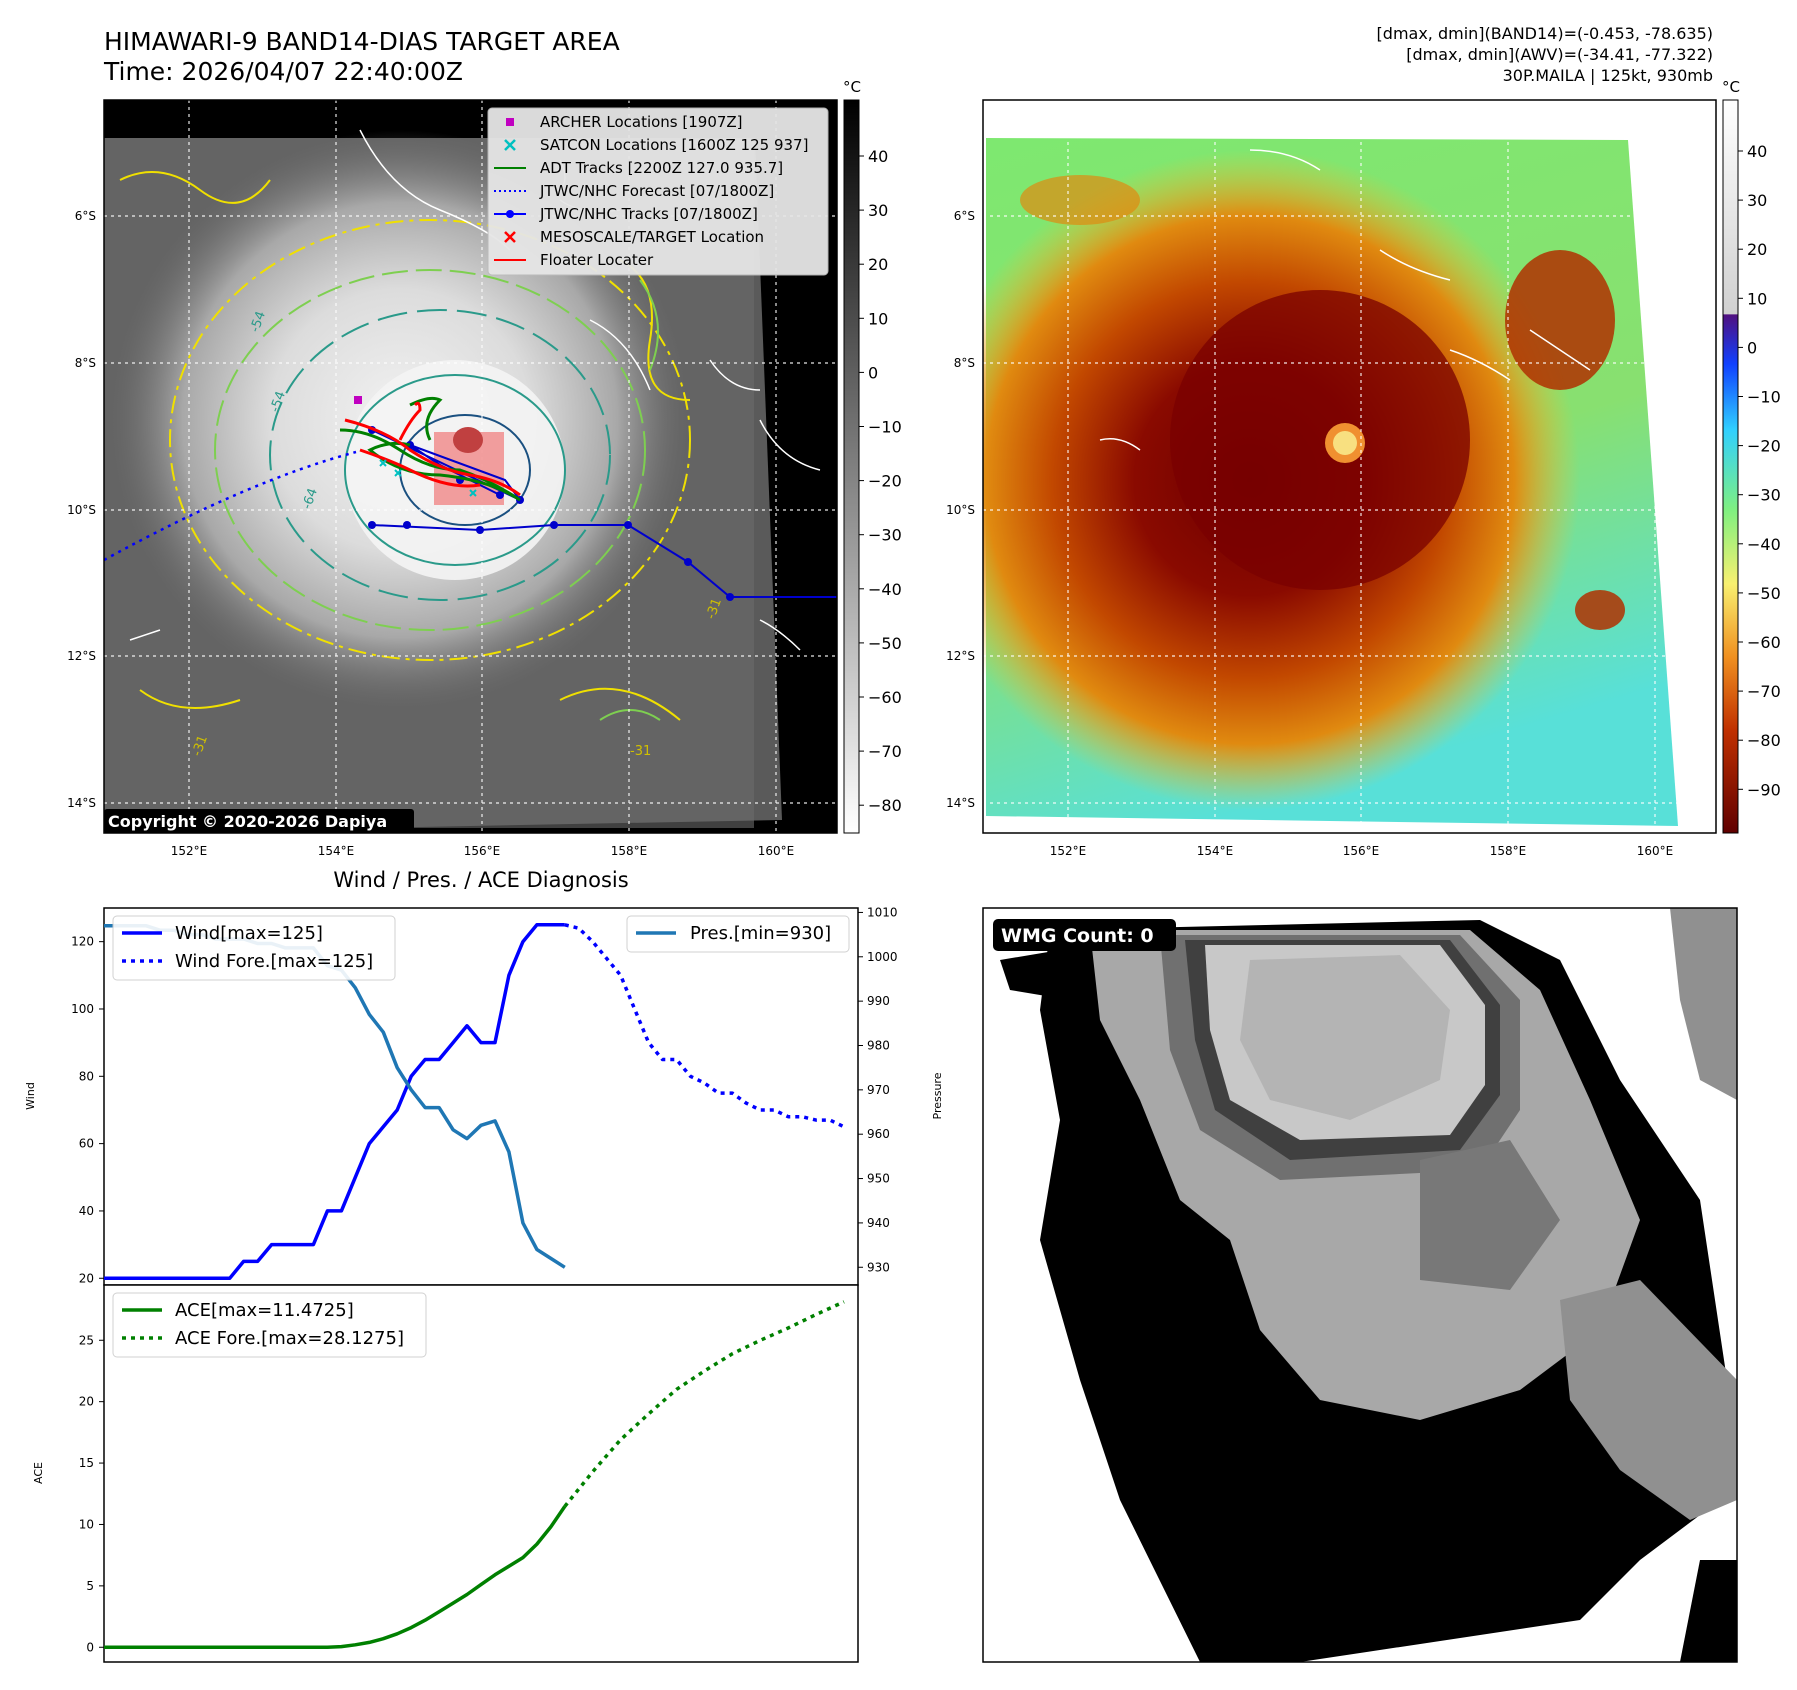  I want to click on y2-tick-label: 1000, so click(882, 957).